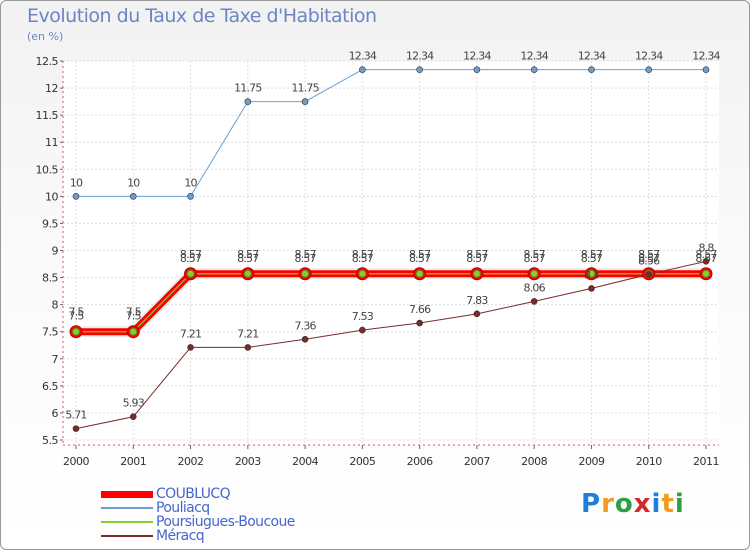 The height and width of the screenshot is (550, 750). What do you see at coordinates (608, 504) in the screenshot?
I see `logo-letter: r` at bounding box center [608, 504].